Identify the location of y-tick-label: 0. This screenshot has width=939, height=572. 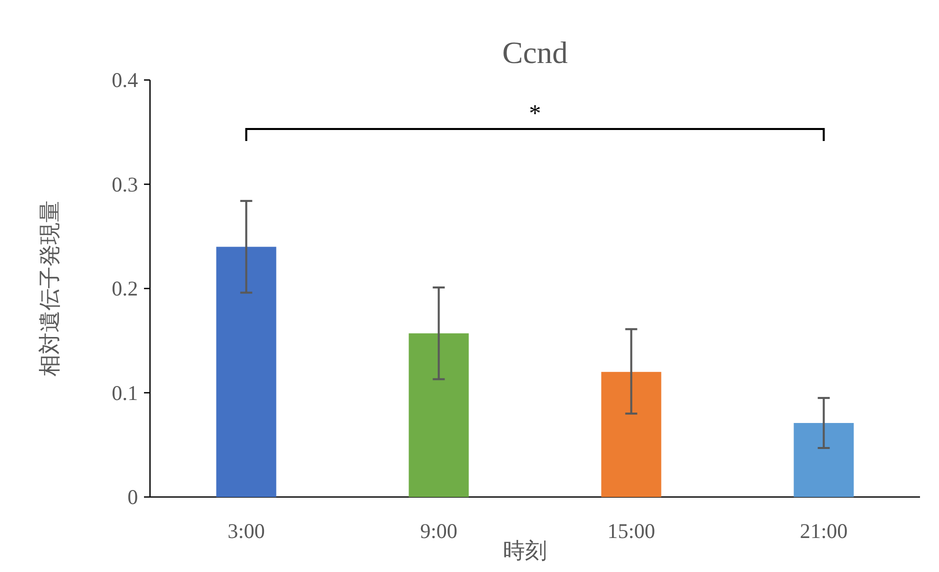
(133, 497).